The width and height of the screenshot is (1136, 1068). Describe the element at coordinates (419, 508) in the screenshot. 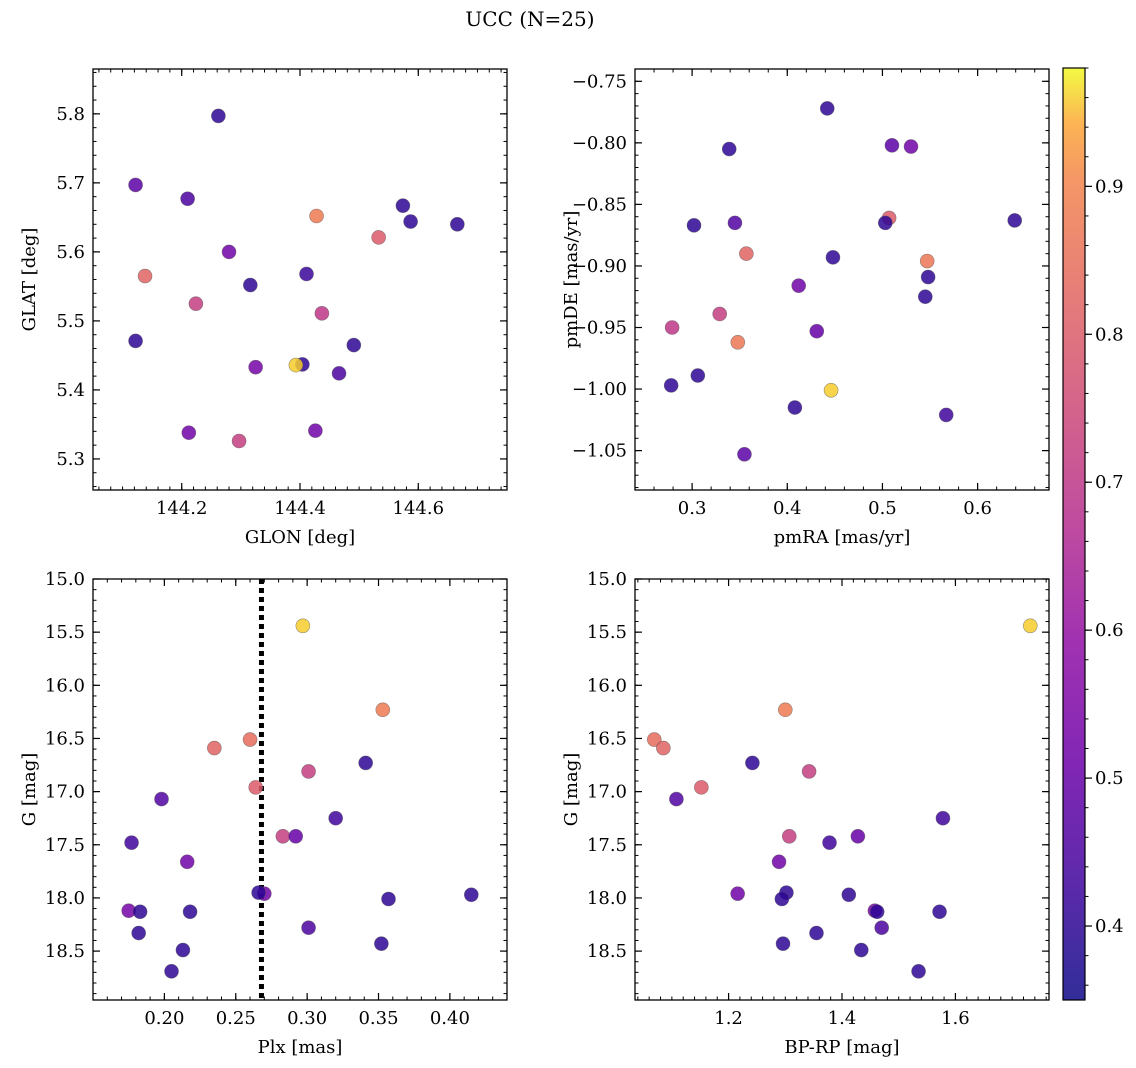

I see `x-tick-label: 144.6` at that location.